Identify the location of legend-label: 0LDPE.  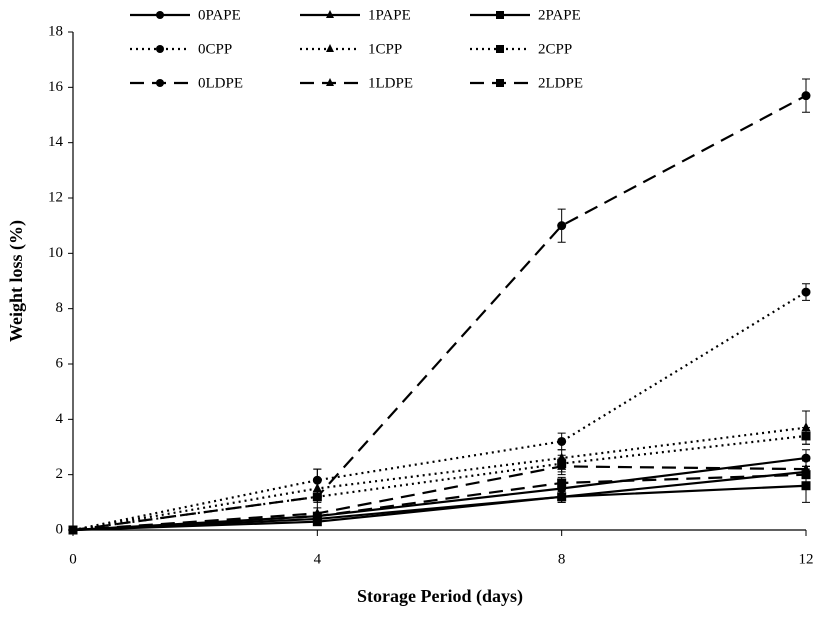
(220, 83).